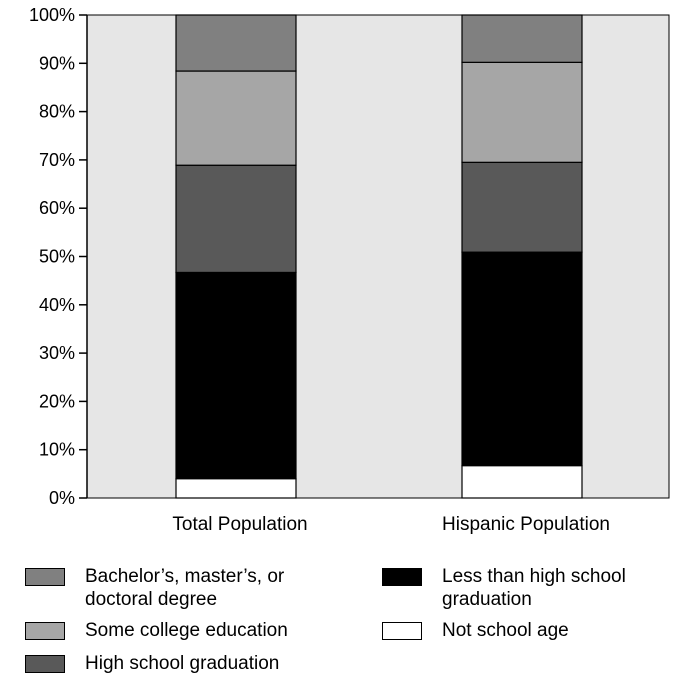 This screenshot has width=674, height=679. What do you see at coordinates (402, 631) in the screenshot?
I see `legend-swatch-not-school-age` at bounding box center [402, 631].